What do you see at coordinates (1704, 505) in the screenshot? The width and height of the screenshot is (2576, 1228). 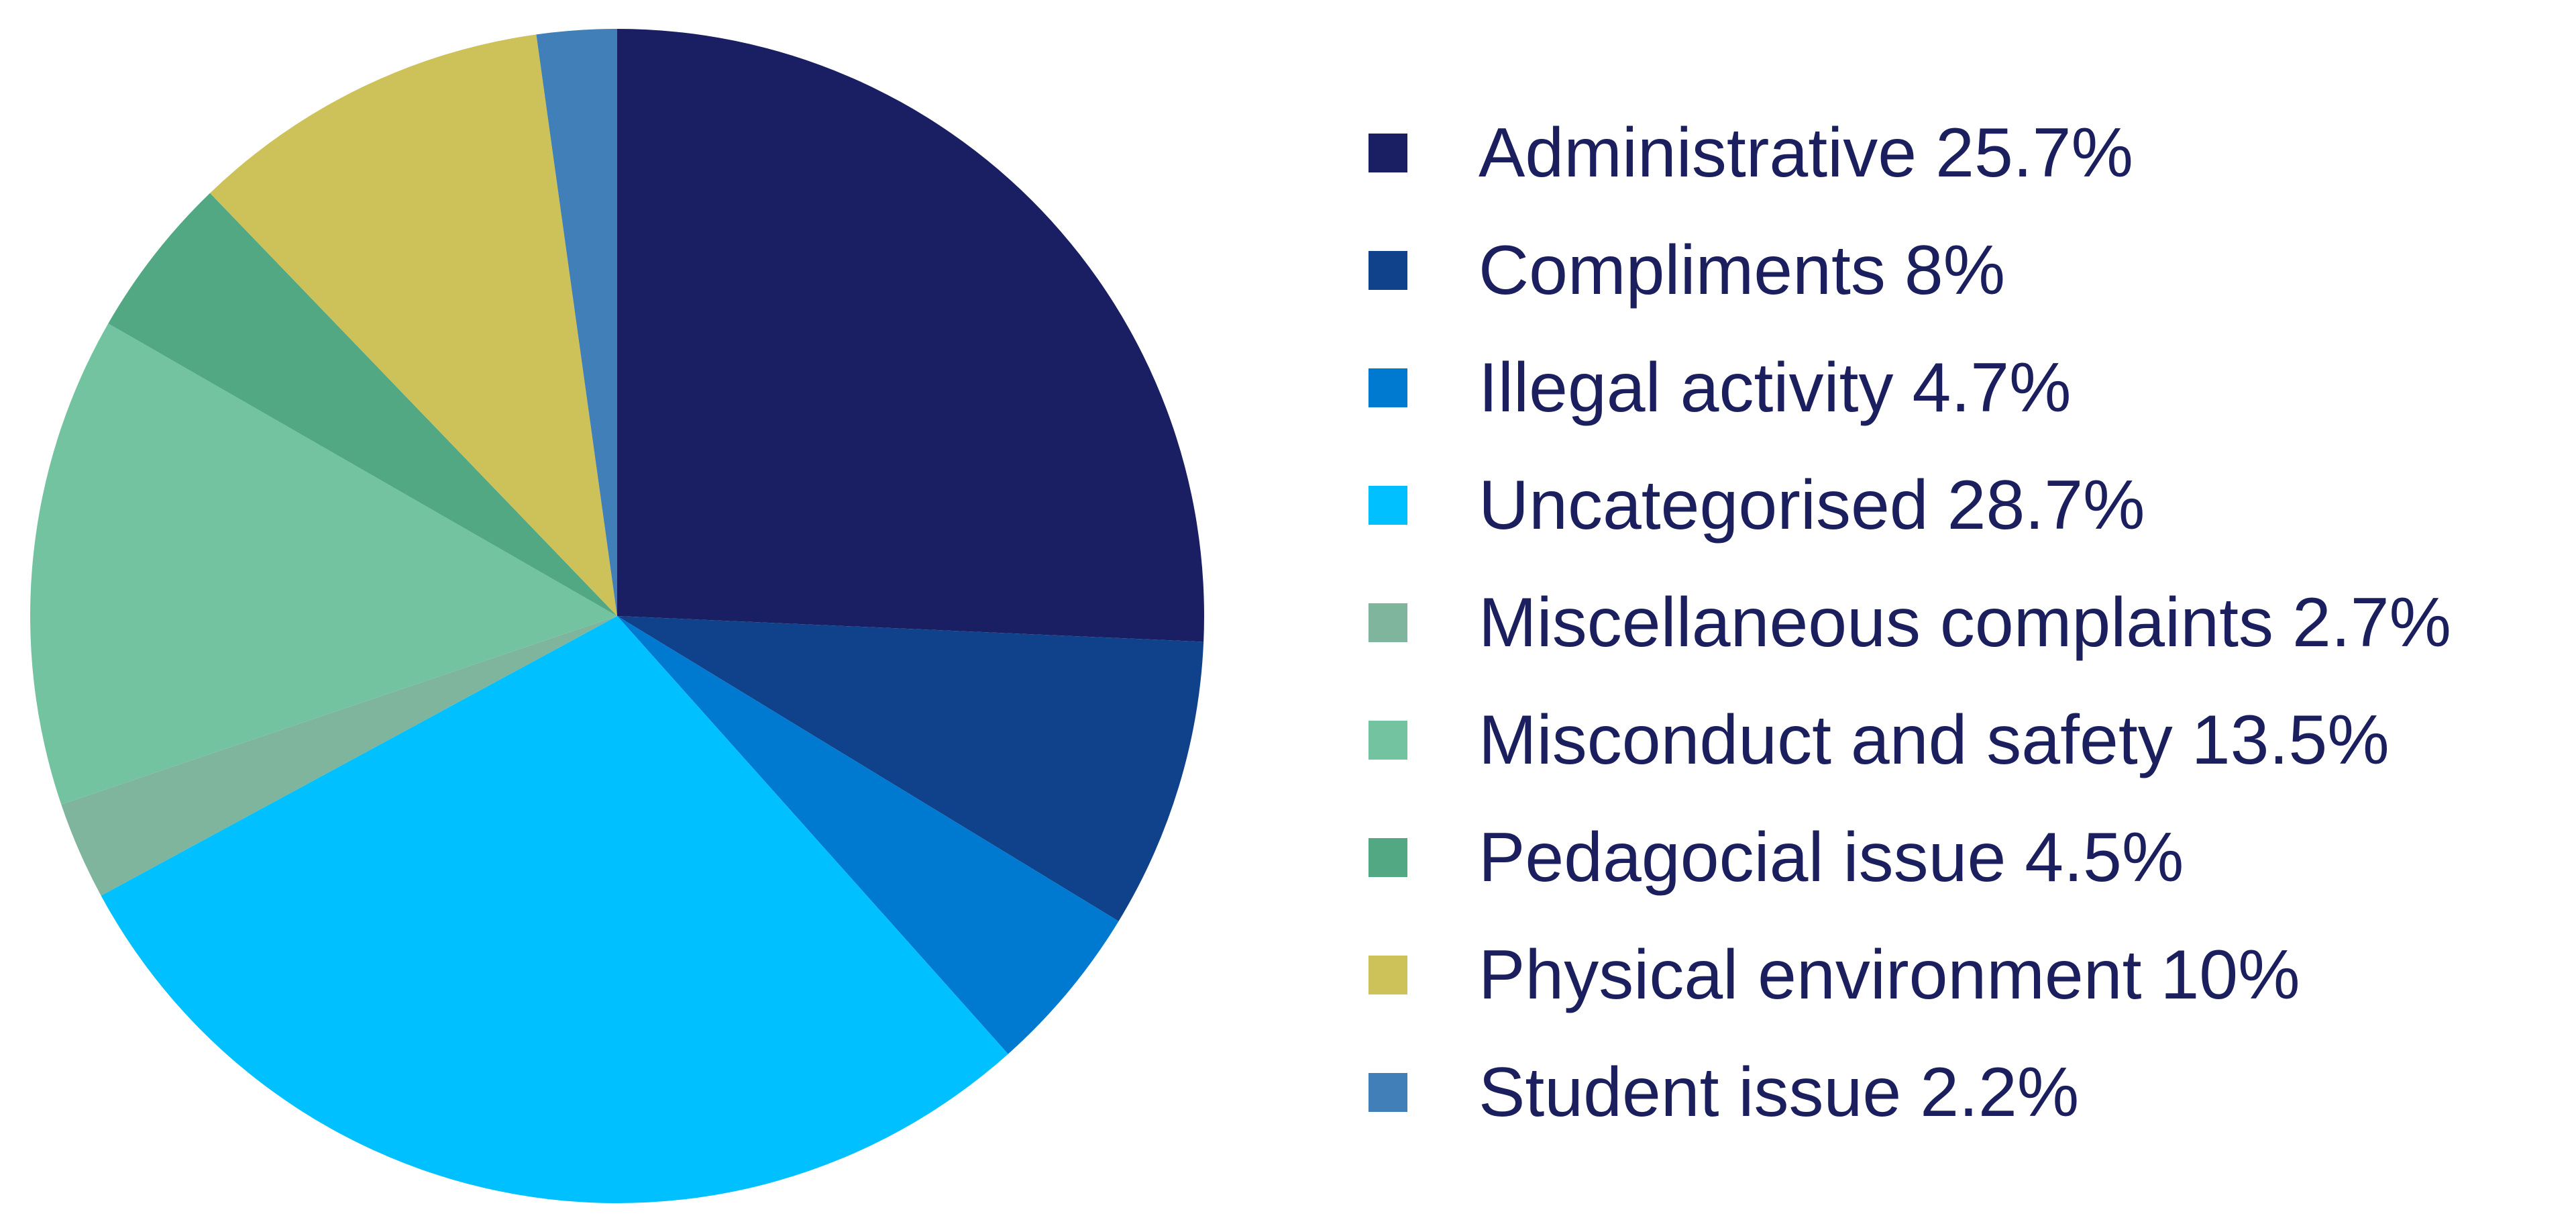 I see `legend-label: Uncategorised` at bounding box center [1704, 505].